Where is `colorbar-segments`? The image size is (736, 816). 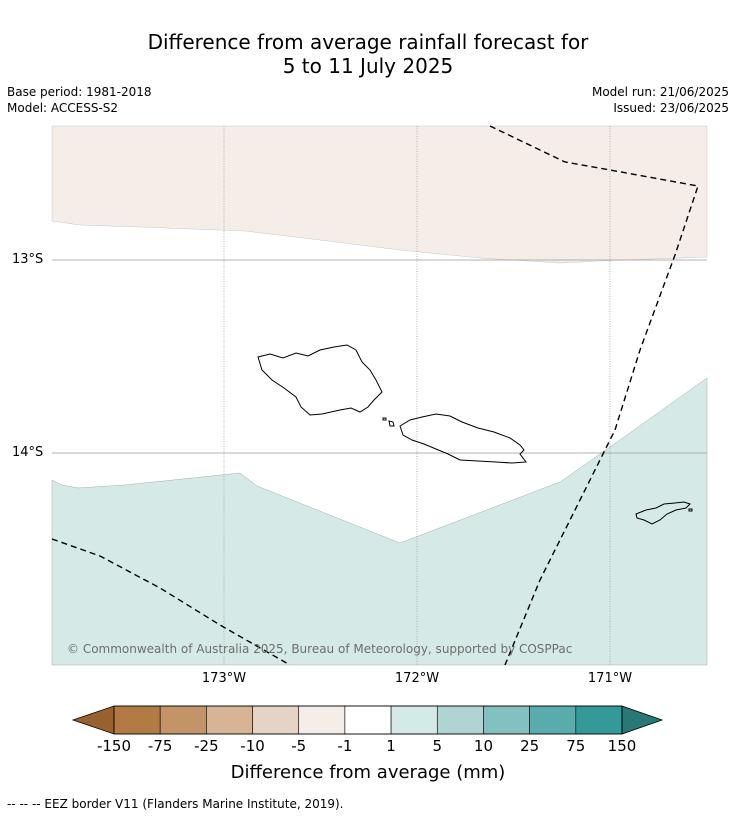
colorbar-segments is located at coordinates (368, 720).